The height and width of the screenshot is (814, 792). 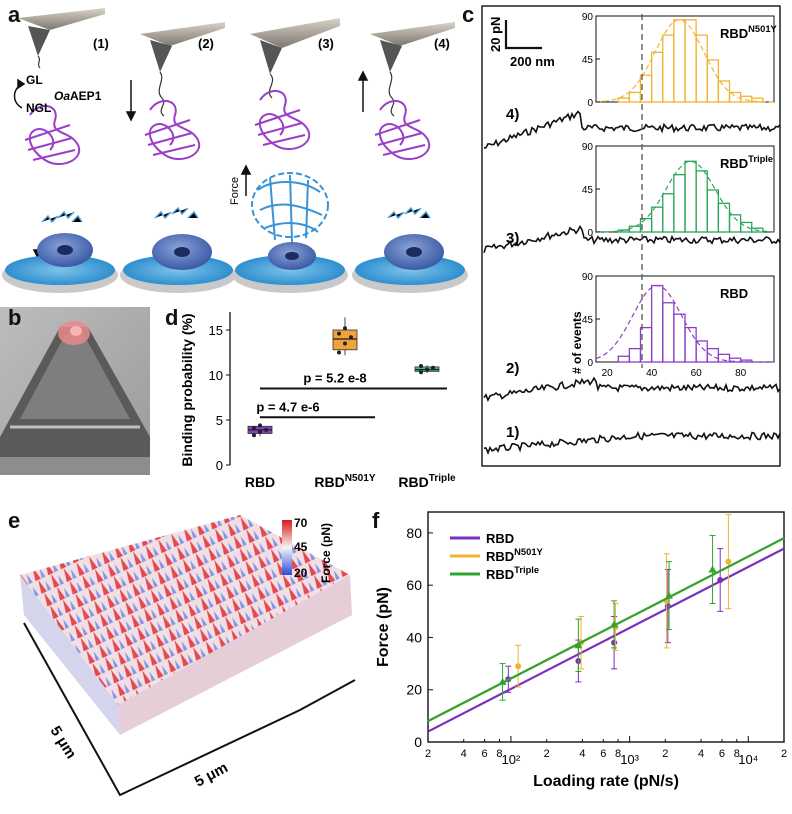 What do you see at coordinates (219, 420) in the screenshot?
I see `d-ytick-label: 5` at bounding box center [219, 420].